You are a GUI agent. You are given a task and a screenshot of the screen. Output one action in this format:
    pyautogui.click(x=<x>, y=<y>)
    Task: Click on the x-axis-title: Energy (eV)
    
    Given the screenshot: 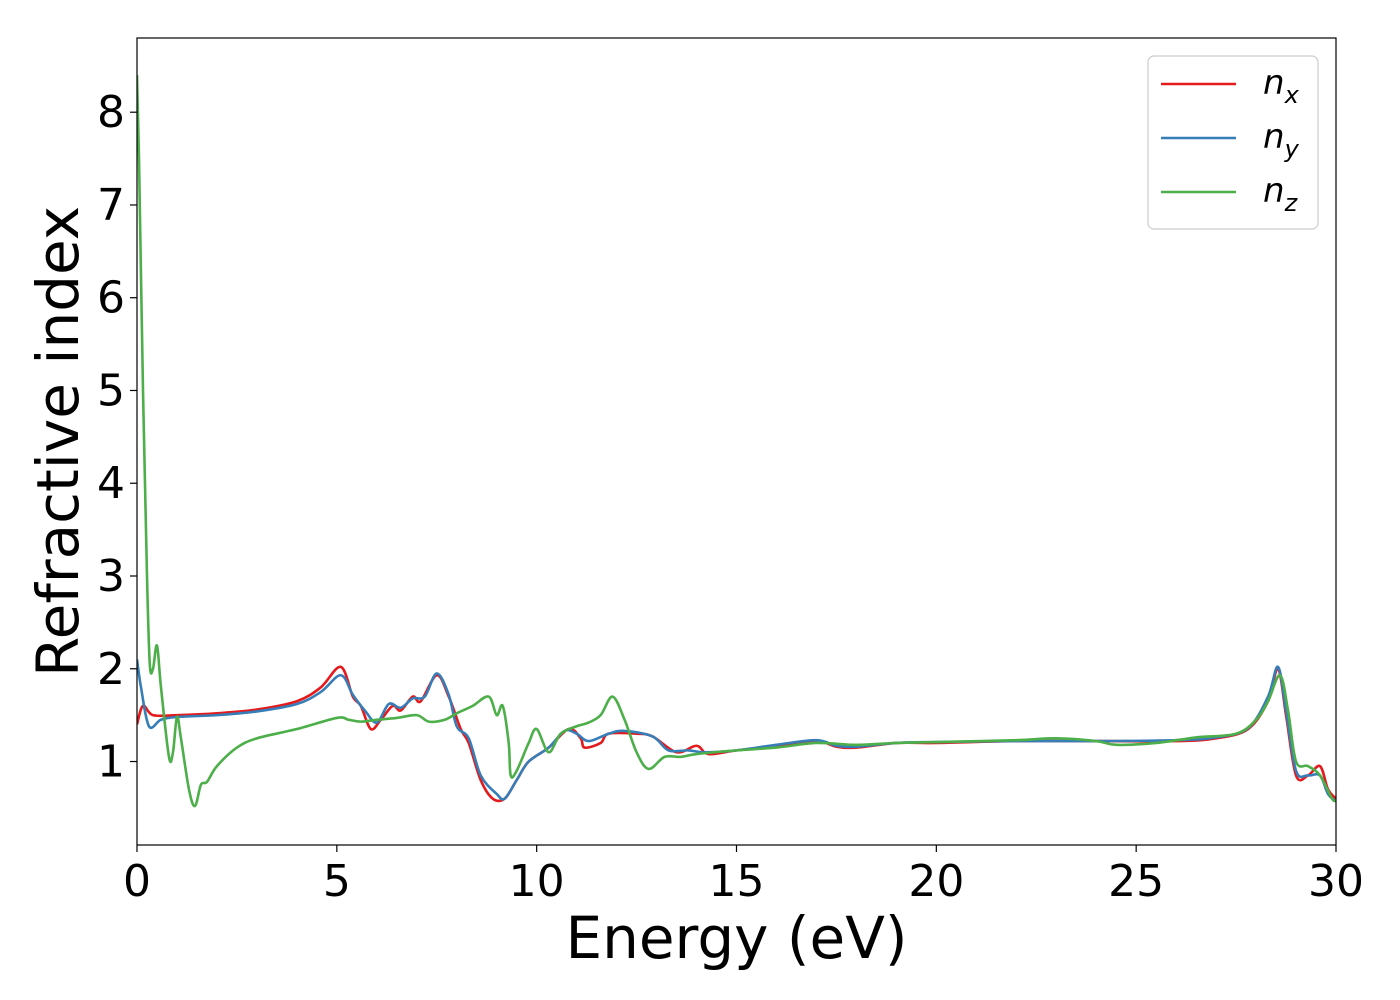 What is the action you would take?
    pyautogui.click(x=736, y=938)
    